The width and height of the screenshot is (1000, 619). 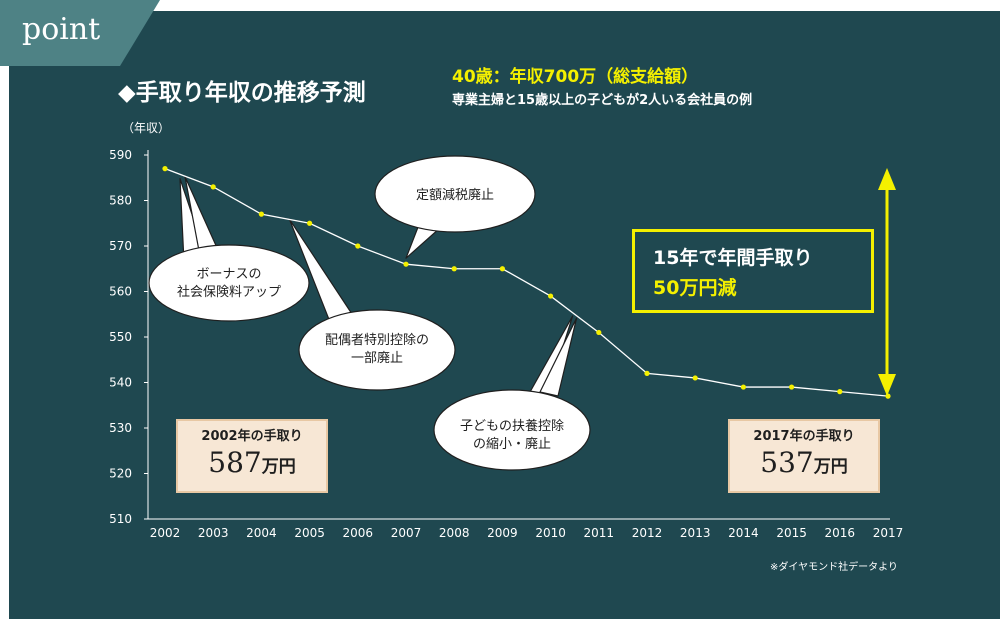 I want to click on callout-spouse-shape, so click(x=372, y=304).